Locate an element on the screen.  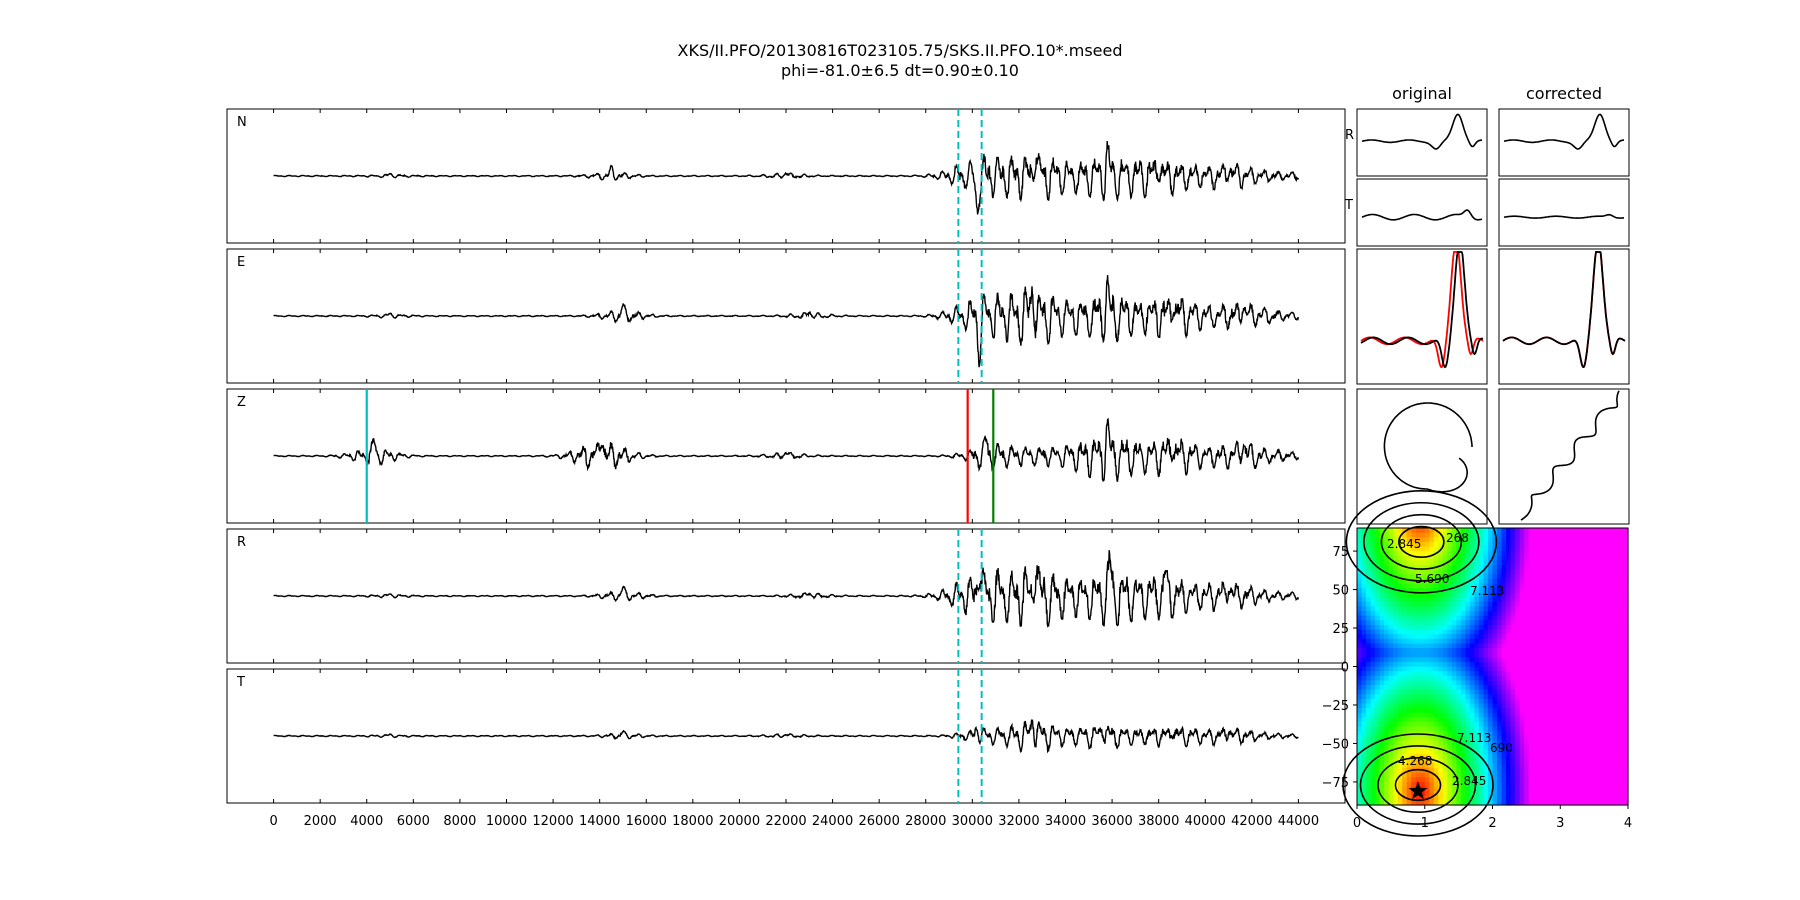
particle-motion-original is located at coordinates (1422, 456).